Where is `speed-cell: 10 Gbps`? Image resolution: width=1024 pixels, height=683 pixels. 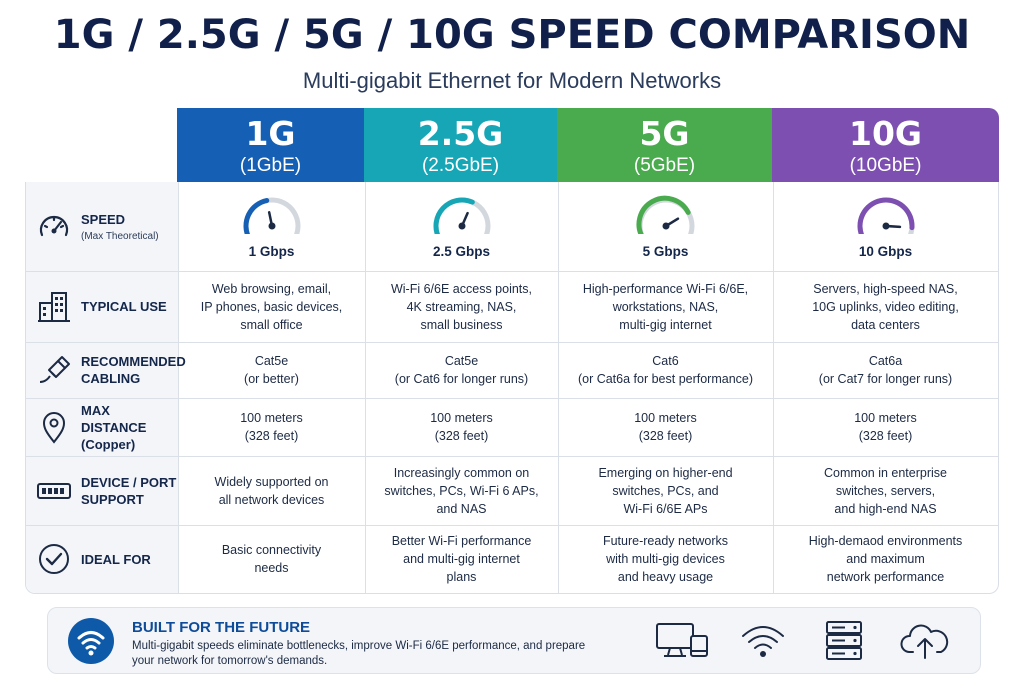 speed-cell: 10 Gbps is located at coordinates (885, 226).